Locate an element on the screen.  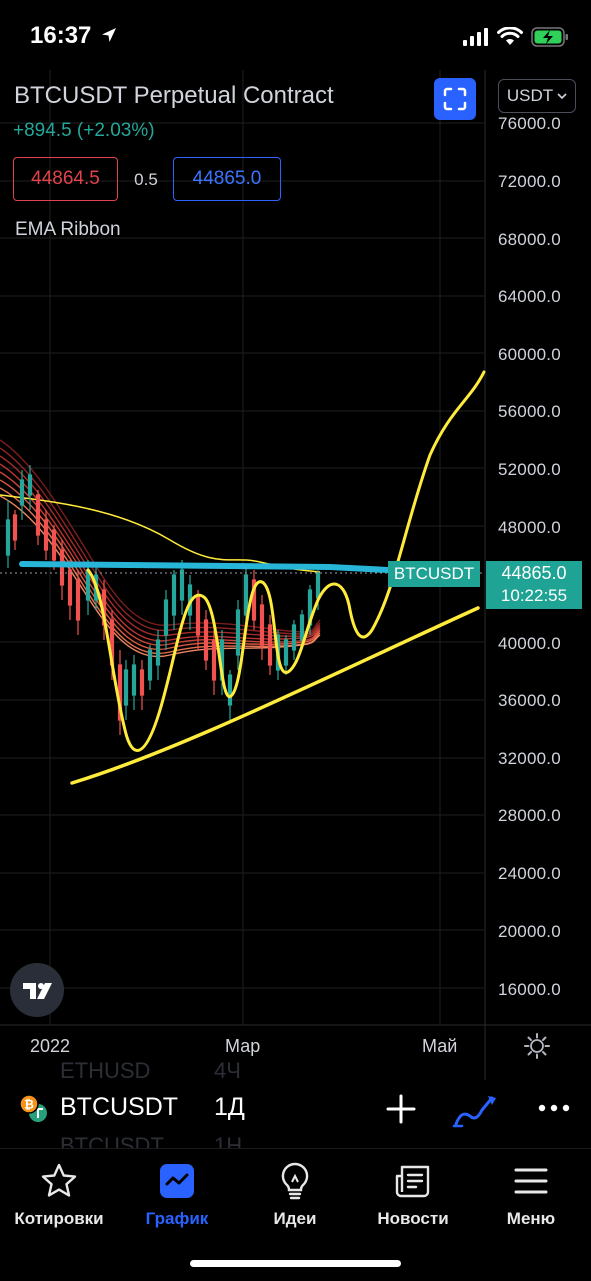
chart-icon is located at coordinates (177, 1181).